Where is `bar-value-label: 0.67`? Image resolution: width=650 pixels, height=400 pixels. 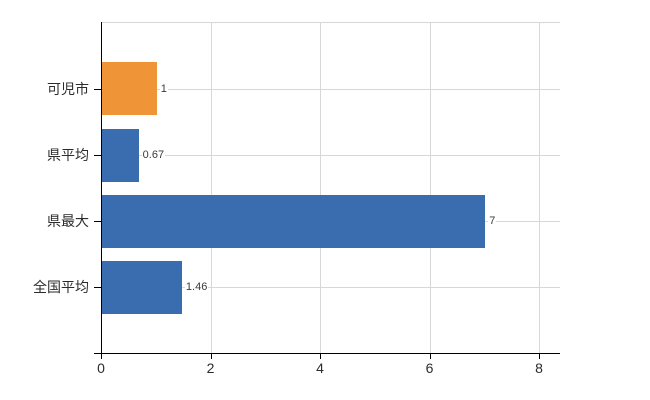 bar-value-label: 0.67 is located at coordinates (153, 155).